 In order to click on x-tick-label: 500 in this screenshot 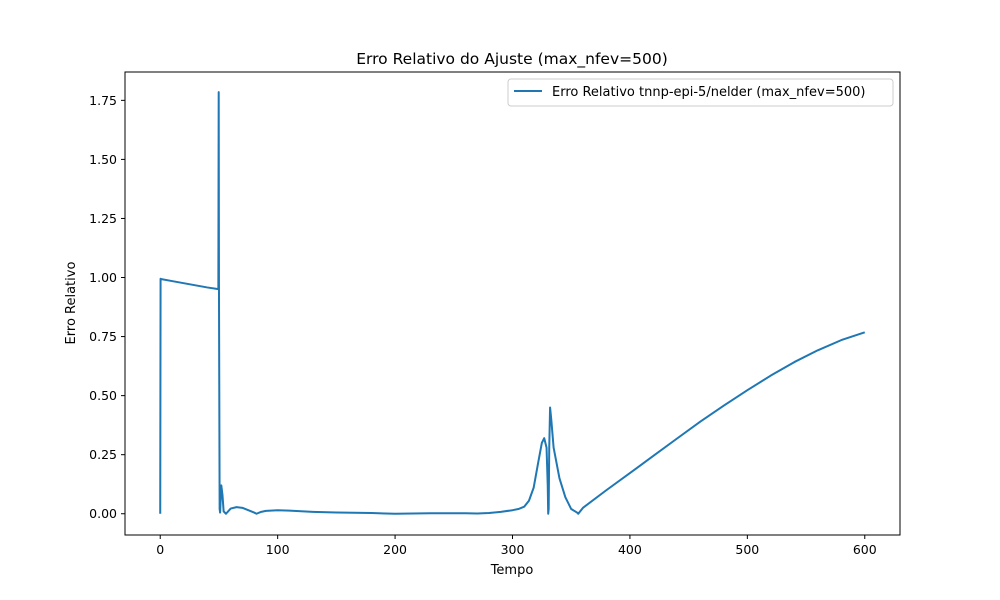, I will do `click(747, 549)`.